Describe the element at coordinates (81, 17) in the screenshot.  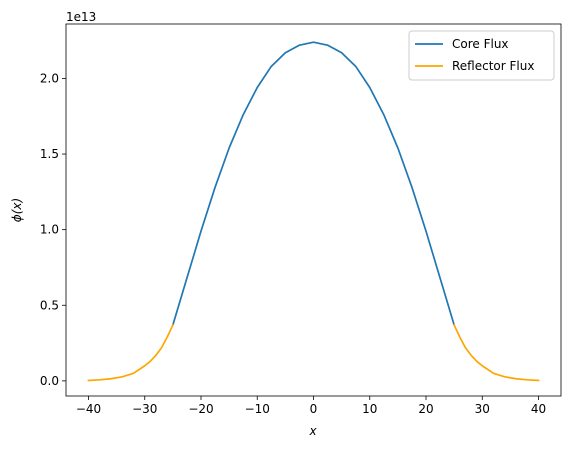
I see `y-offset-label: 1e13` at that location.